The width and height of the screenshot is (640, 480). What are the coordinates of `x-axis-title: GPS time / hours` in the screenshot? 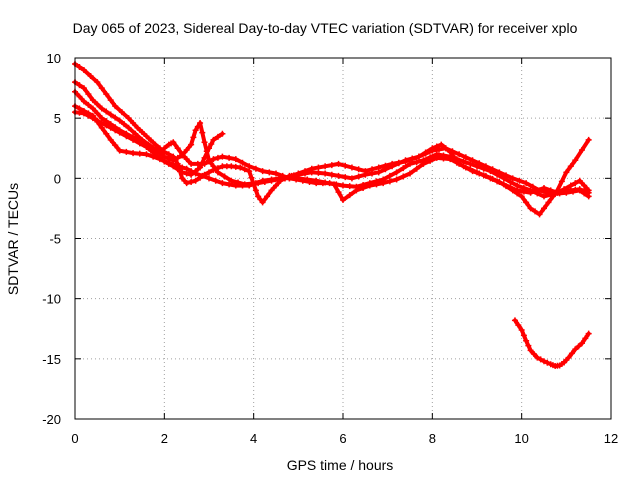 It's located at (340, 465).